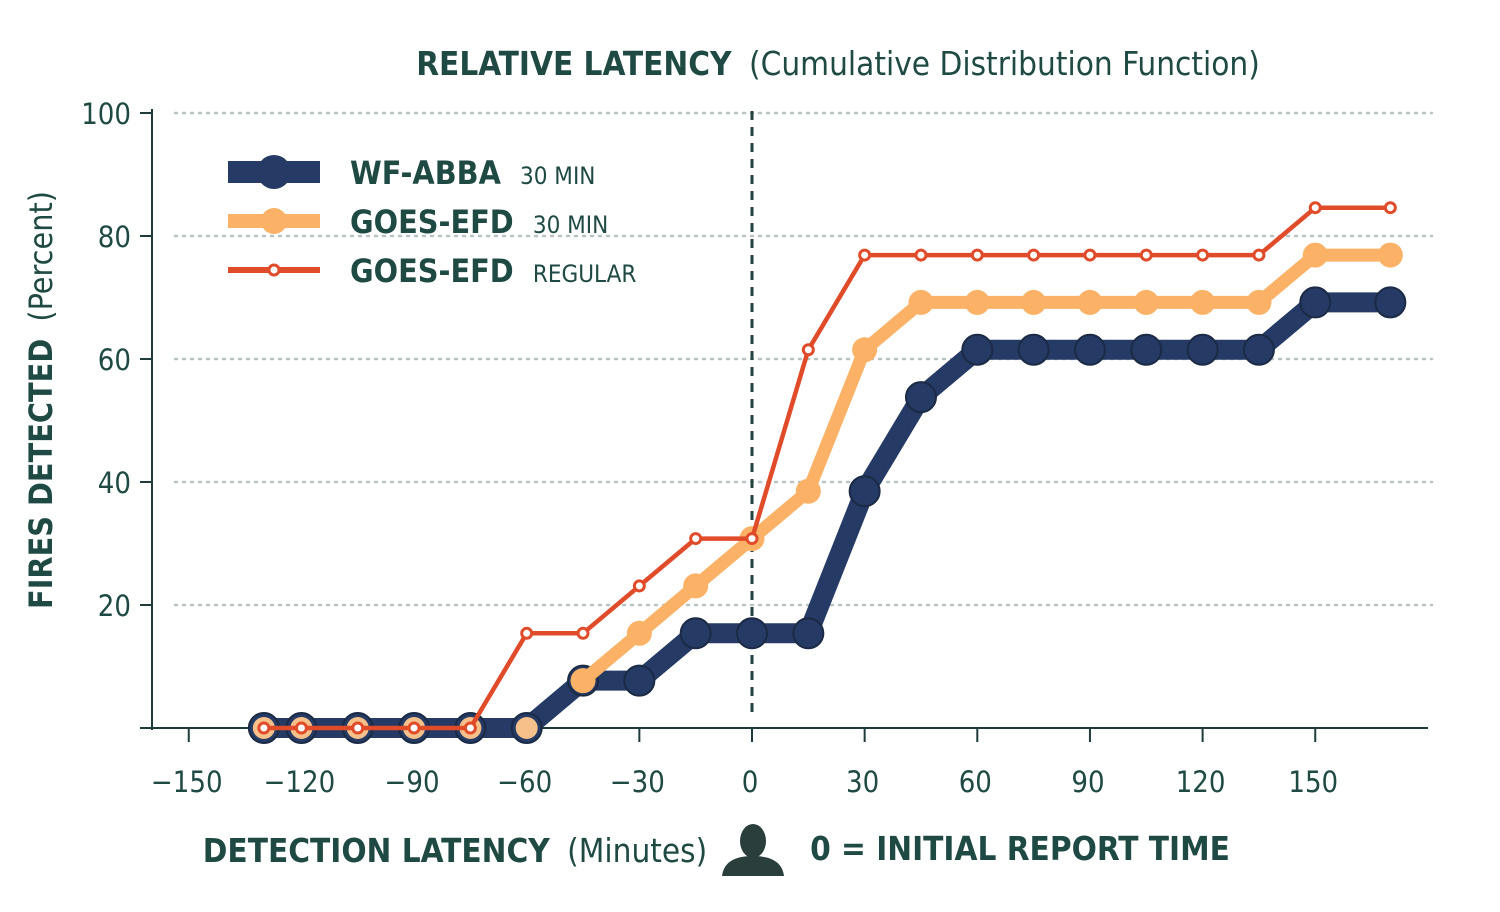 This screenshot has height=912, width=1500. I want to click on y-tick-label-100: 100, so click(106, 114).